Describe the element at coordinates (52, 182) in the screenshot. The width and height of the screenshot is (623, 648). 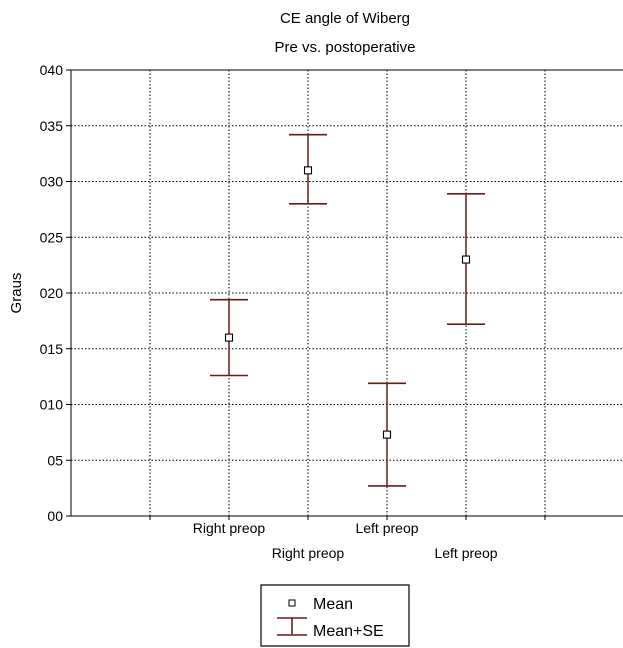
I see `y-tick-label-6: 030` at that location.